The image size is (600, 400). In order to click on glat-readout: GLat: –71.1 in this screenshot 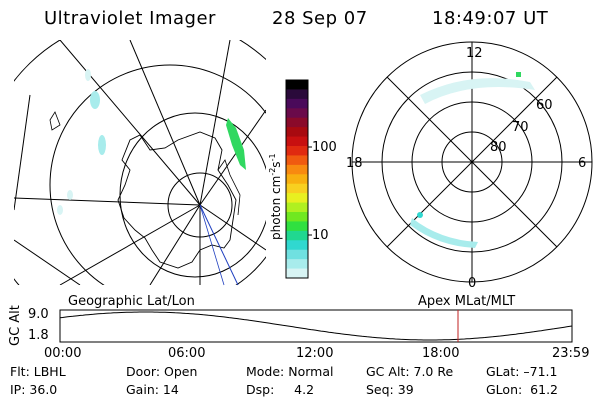, I will do `click(522, 371)`.